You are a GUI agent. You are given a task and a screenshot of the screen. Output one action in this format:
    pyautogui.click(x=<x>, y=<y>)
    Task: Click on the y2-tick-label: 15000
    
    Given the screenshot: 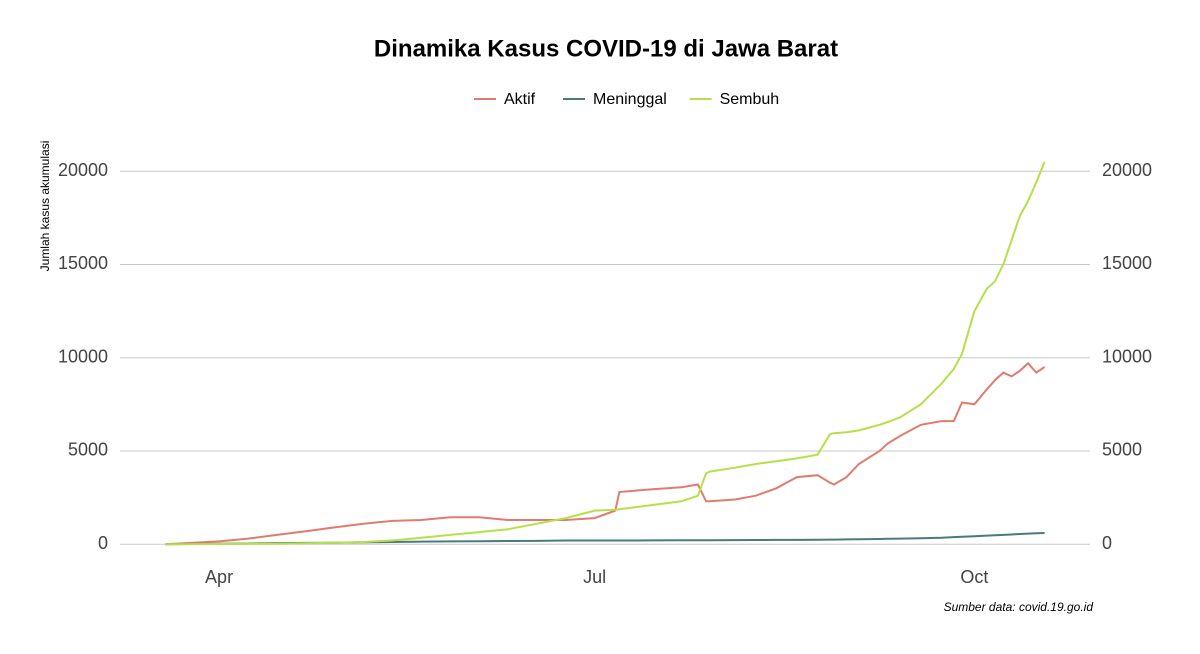 What is the action you would take?
    pyautogui.click(x=1127, y=263)
    